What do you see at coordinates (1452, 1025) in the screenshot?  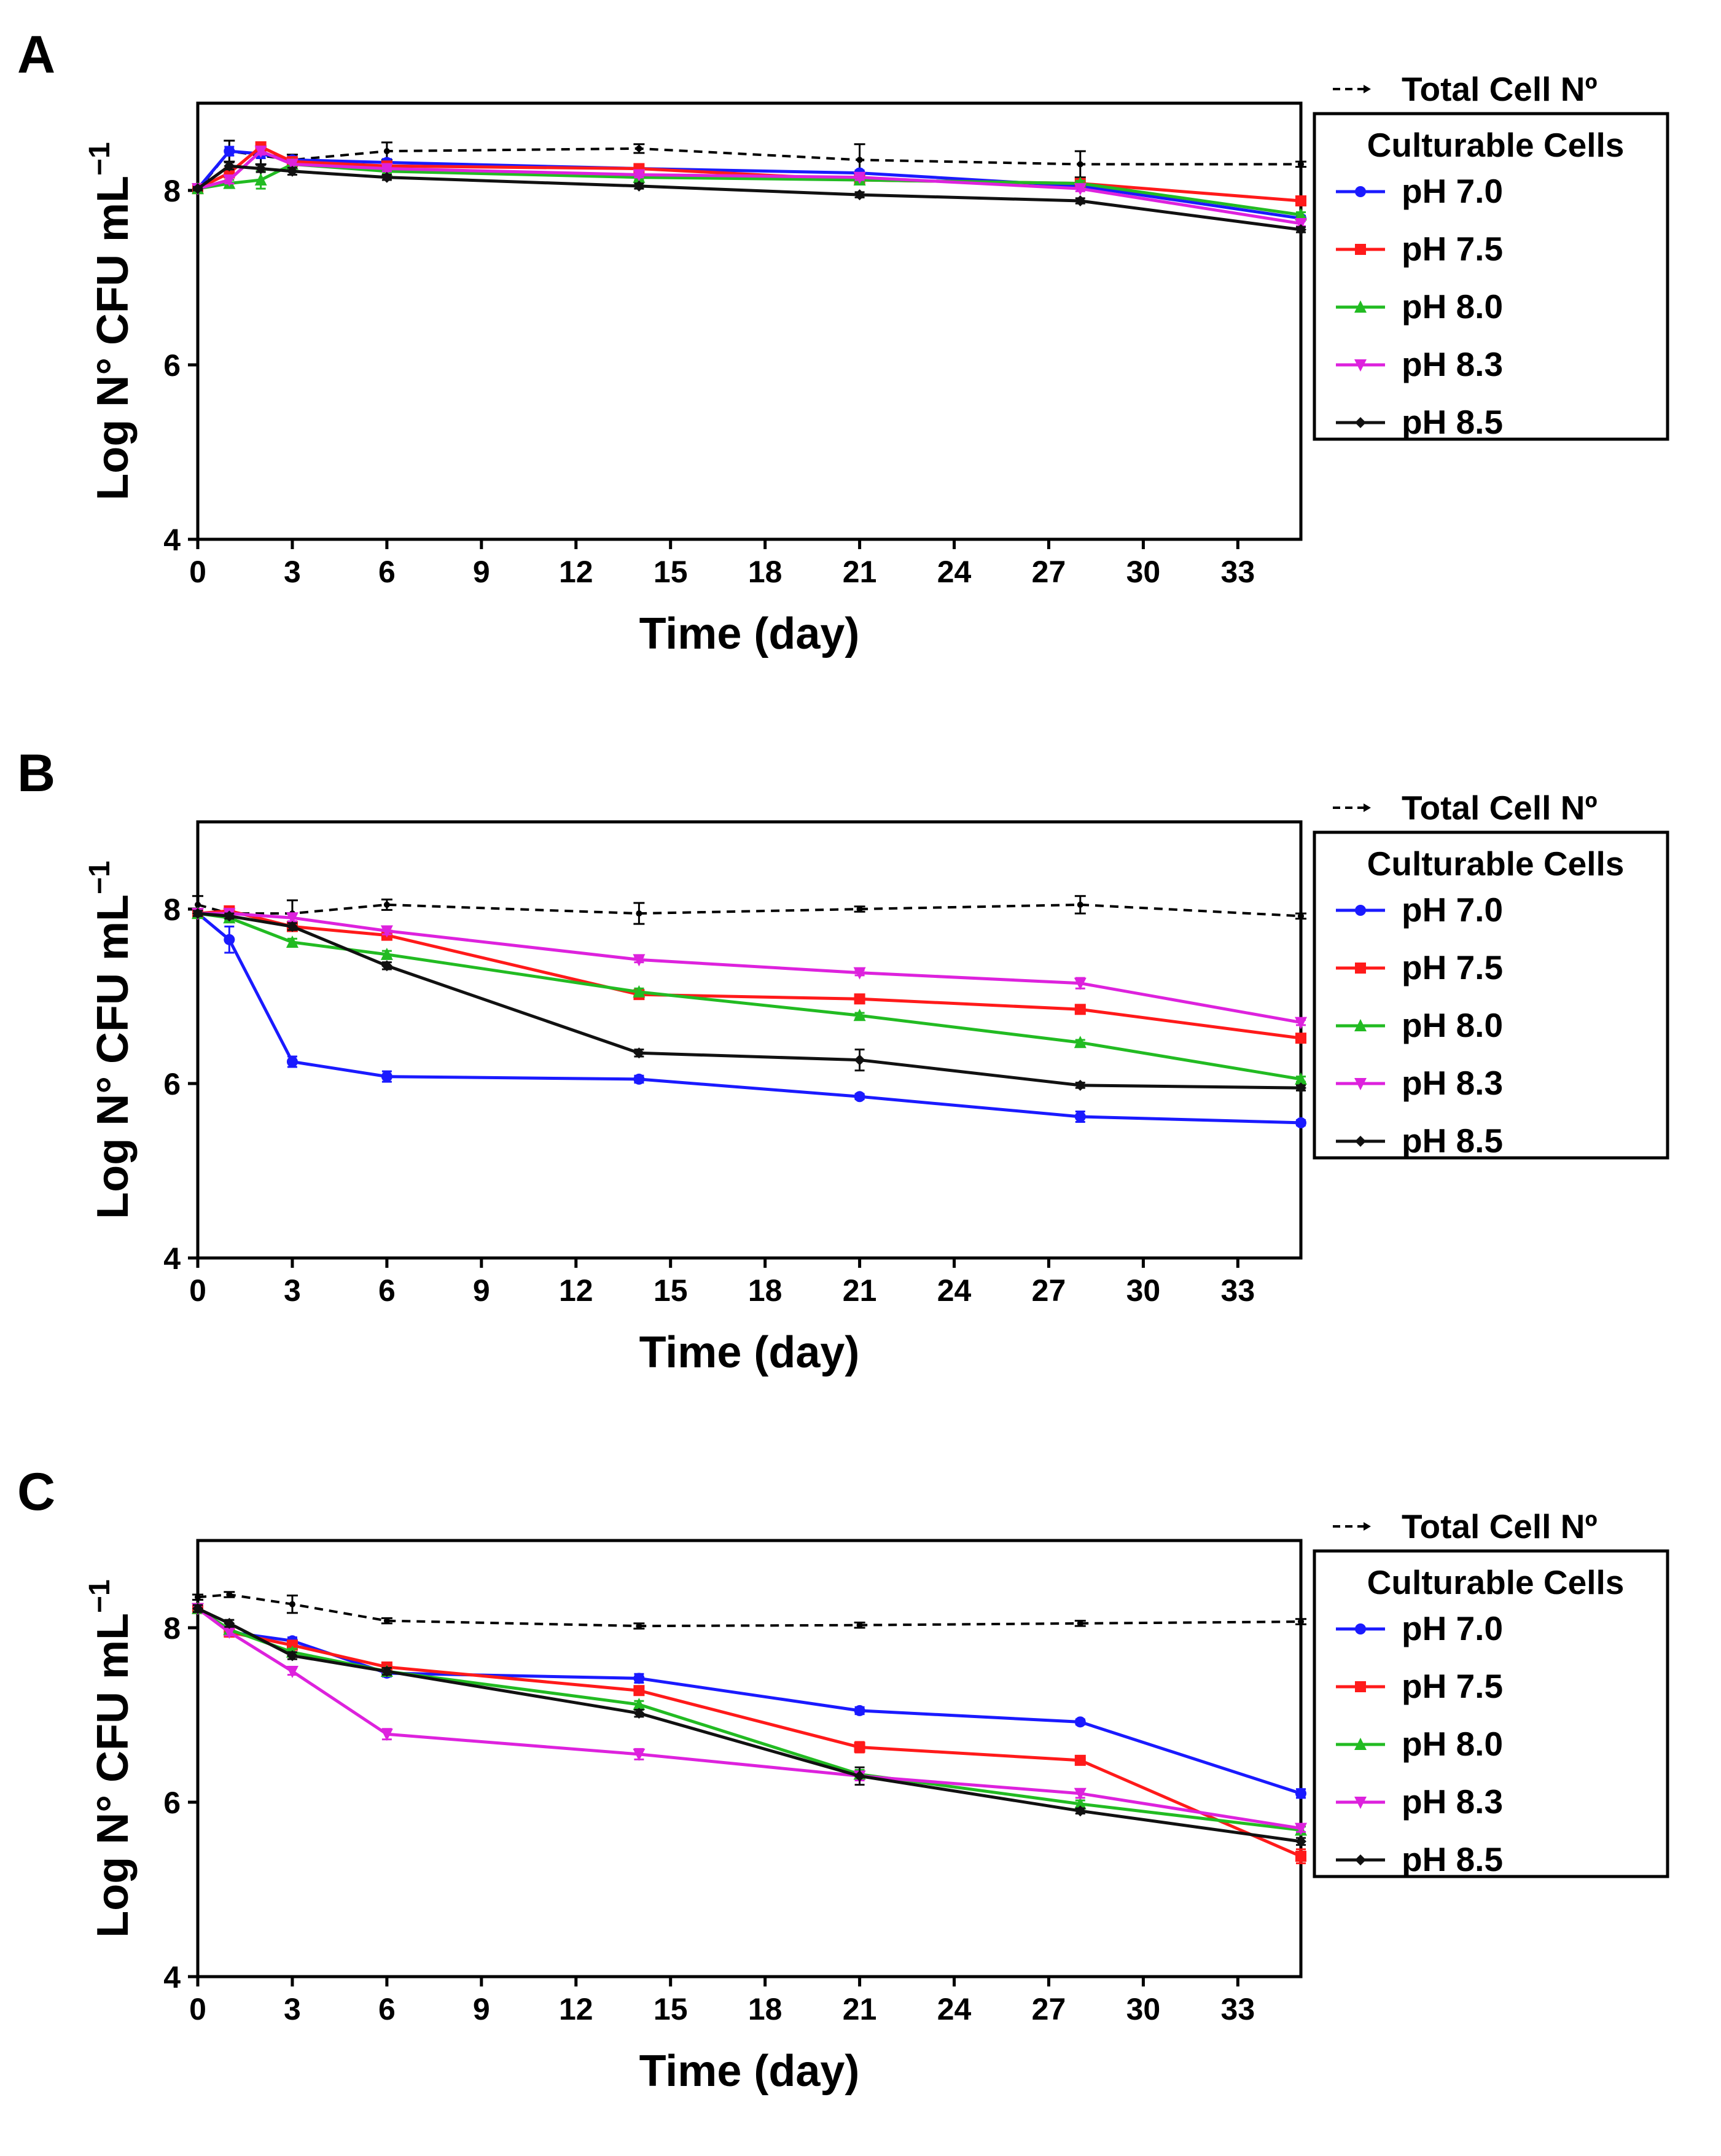 I see `legend-item-label: pH 8.0` at bounding box center [1452, 1025].